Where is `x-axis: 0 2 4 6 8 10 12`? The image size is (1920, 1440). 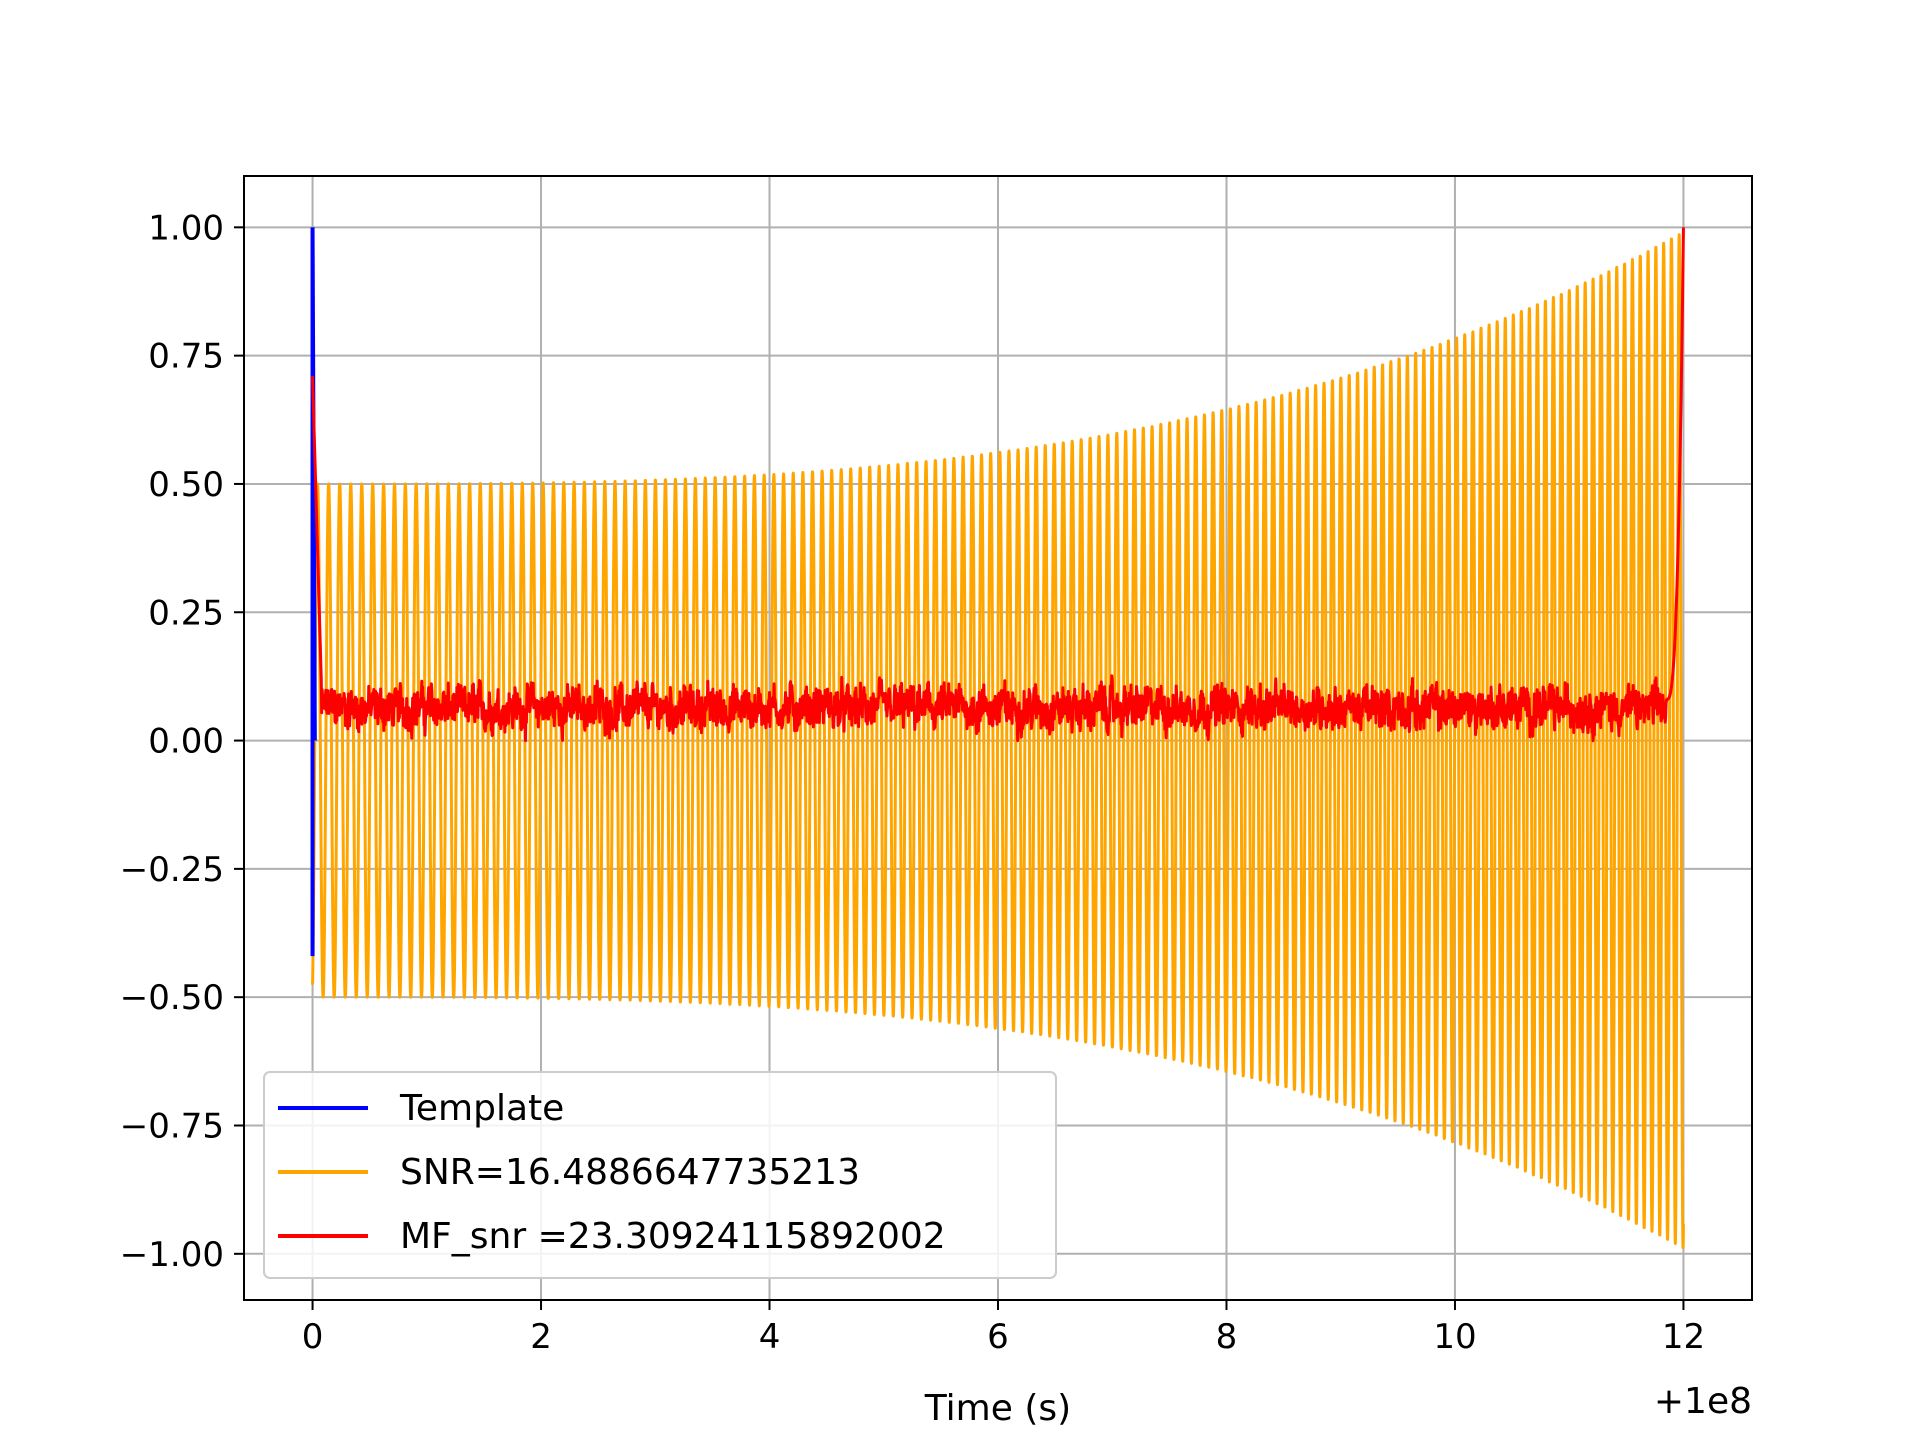 x-axis: 0 2 4 6 8 10 12 is located at coordinates (1003, 1328).